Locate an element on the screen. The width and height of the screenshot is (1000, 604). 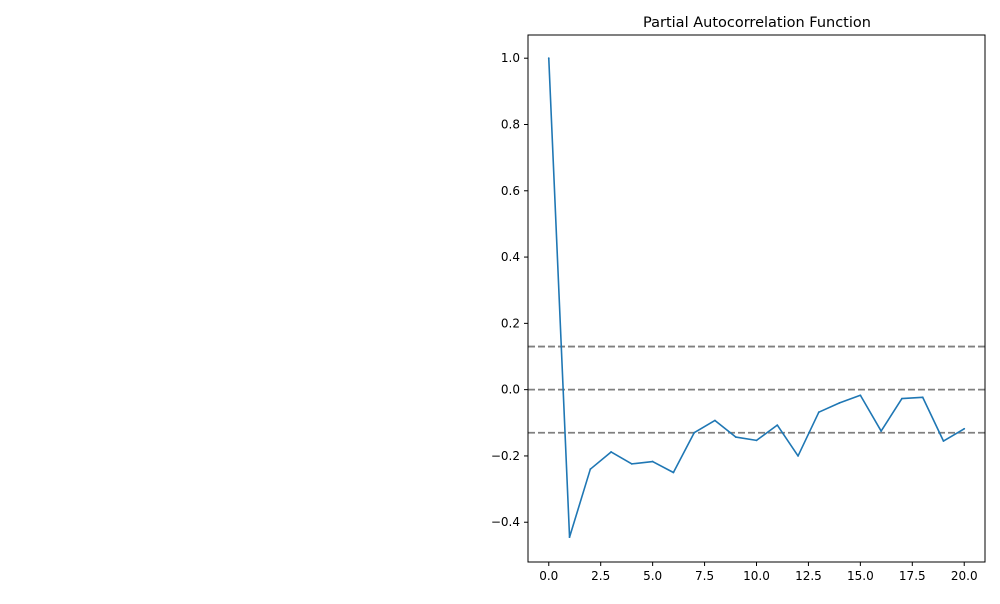
y-tick-label: 1.0 is located at coordinates (510, 58).